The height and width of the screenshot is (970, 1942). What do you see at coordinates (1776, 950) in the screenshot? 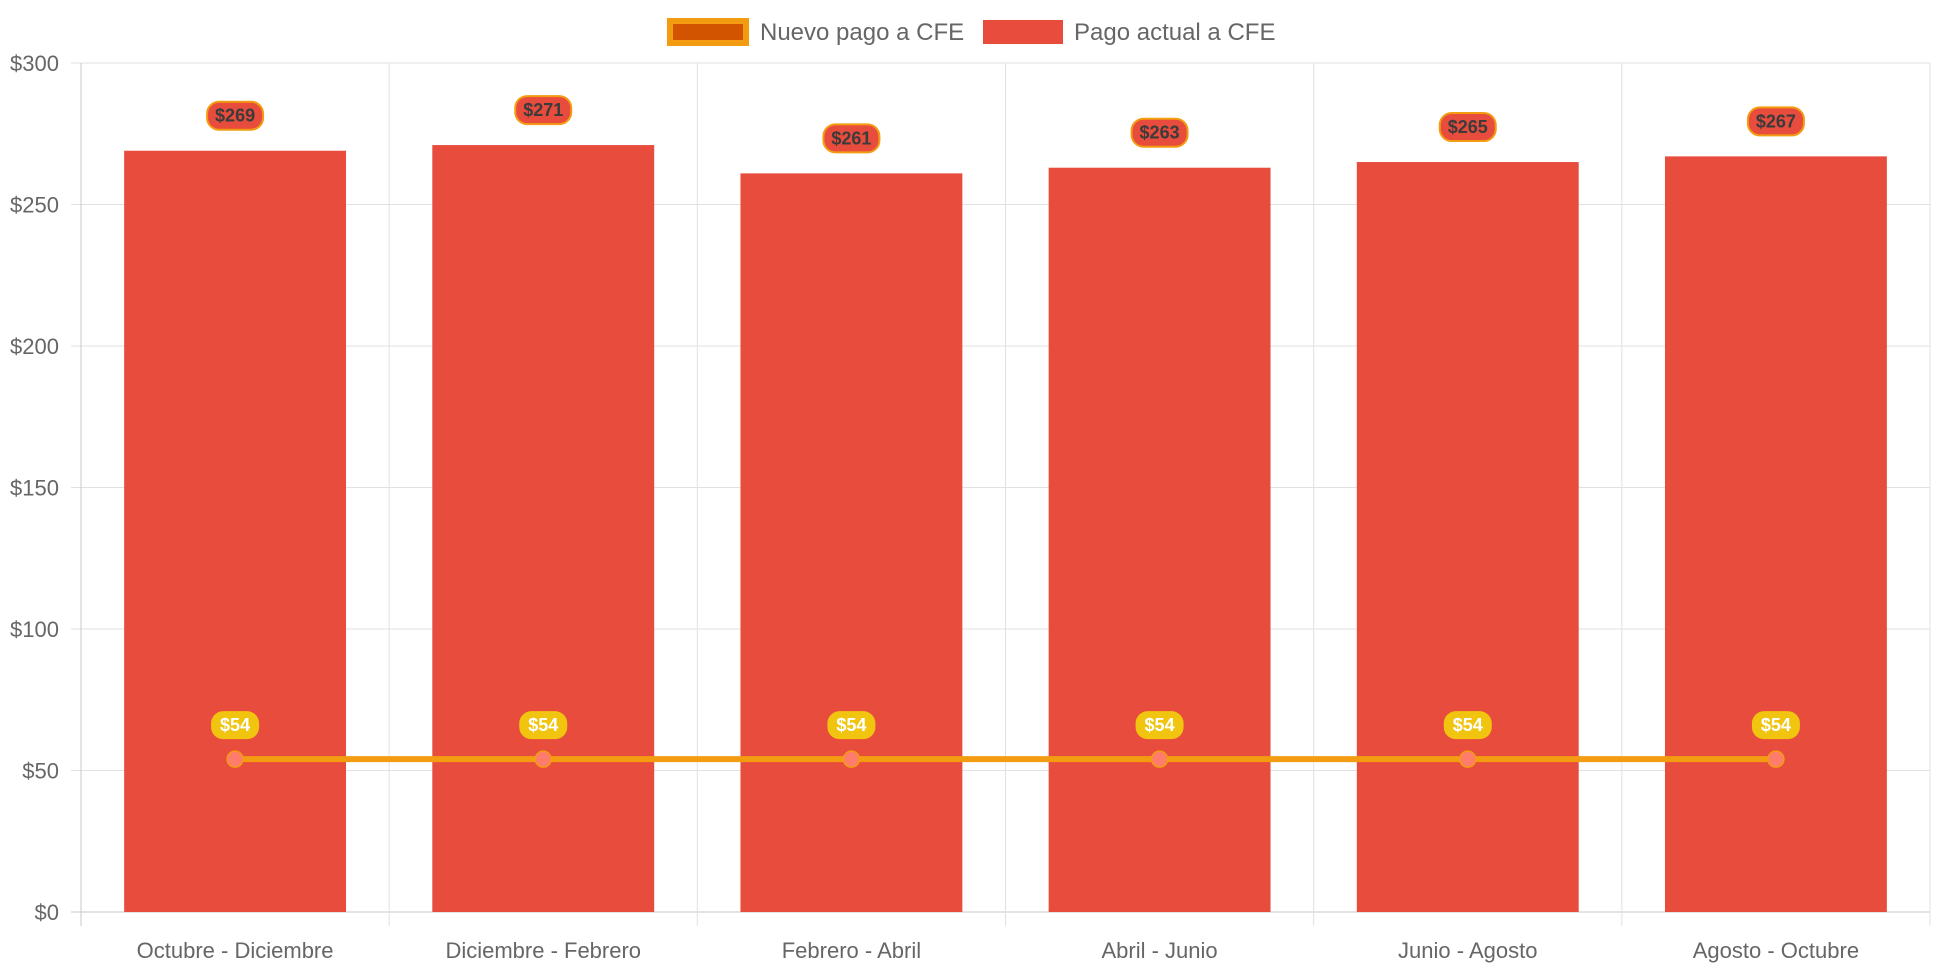
I see `x-tick-label: Agosto - Octubre` at bounding box center [1776, 950].